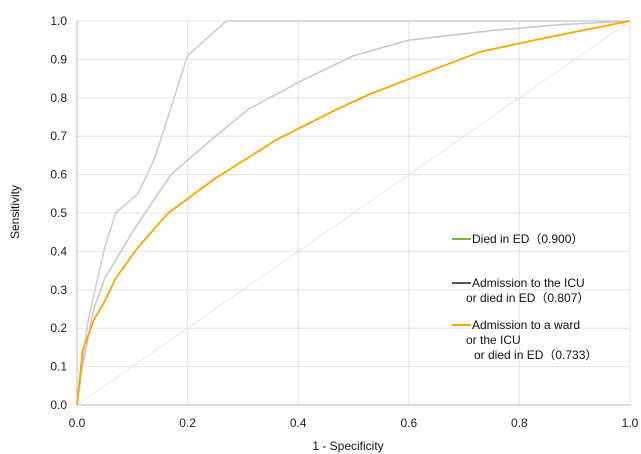 This screenshot has height=454, width=641. Describe the element at coordinates (58, 98) in the screenshot. I see `y-tick-label: 0.8` at that location.